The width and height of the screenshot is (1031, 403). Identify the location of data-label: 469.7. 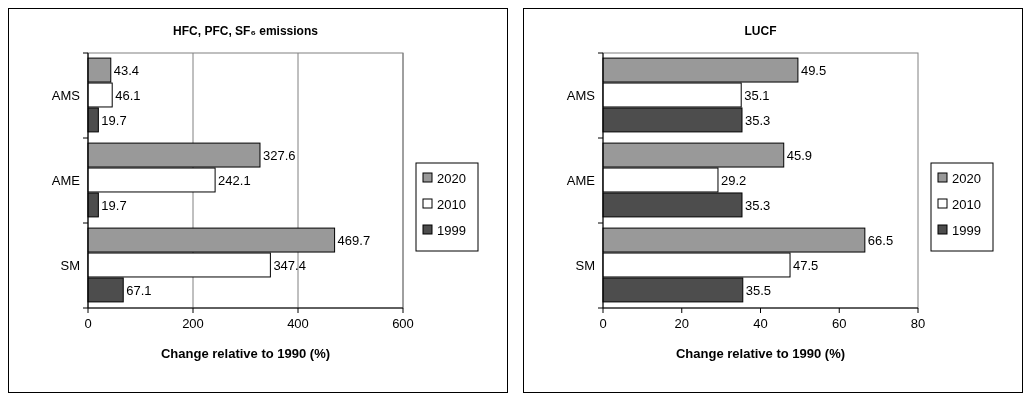
(354, 241).